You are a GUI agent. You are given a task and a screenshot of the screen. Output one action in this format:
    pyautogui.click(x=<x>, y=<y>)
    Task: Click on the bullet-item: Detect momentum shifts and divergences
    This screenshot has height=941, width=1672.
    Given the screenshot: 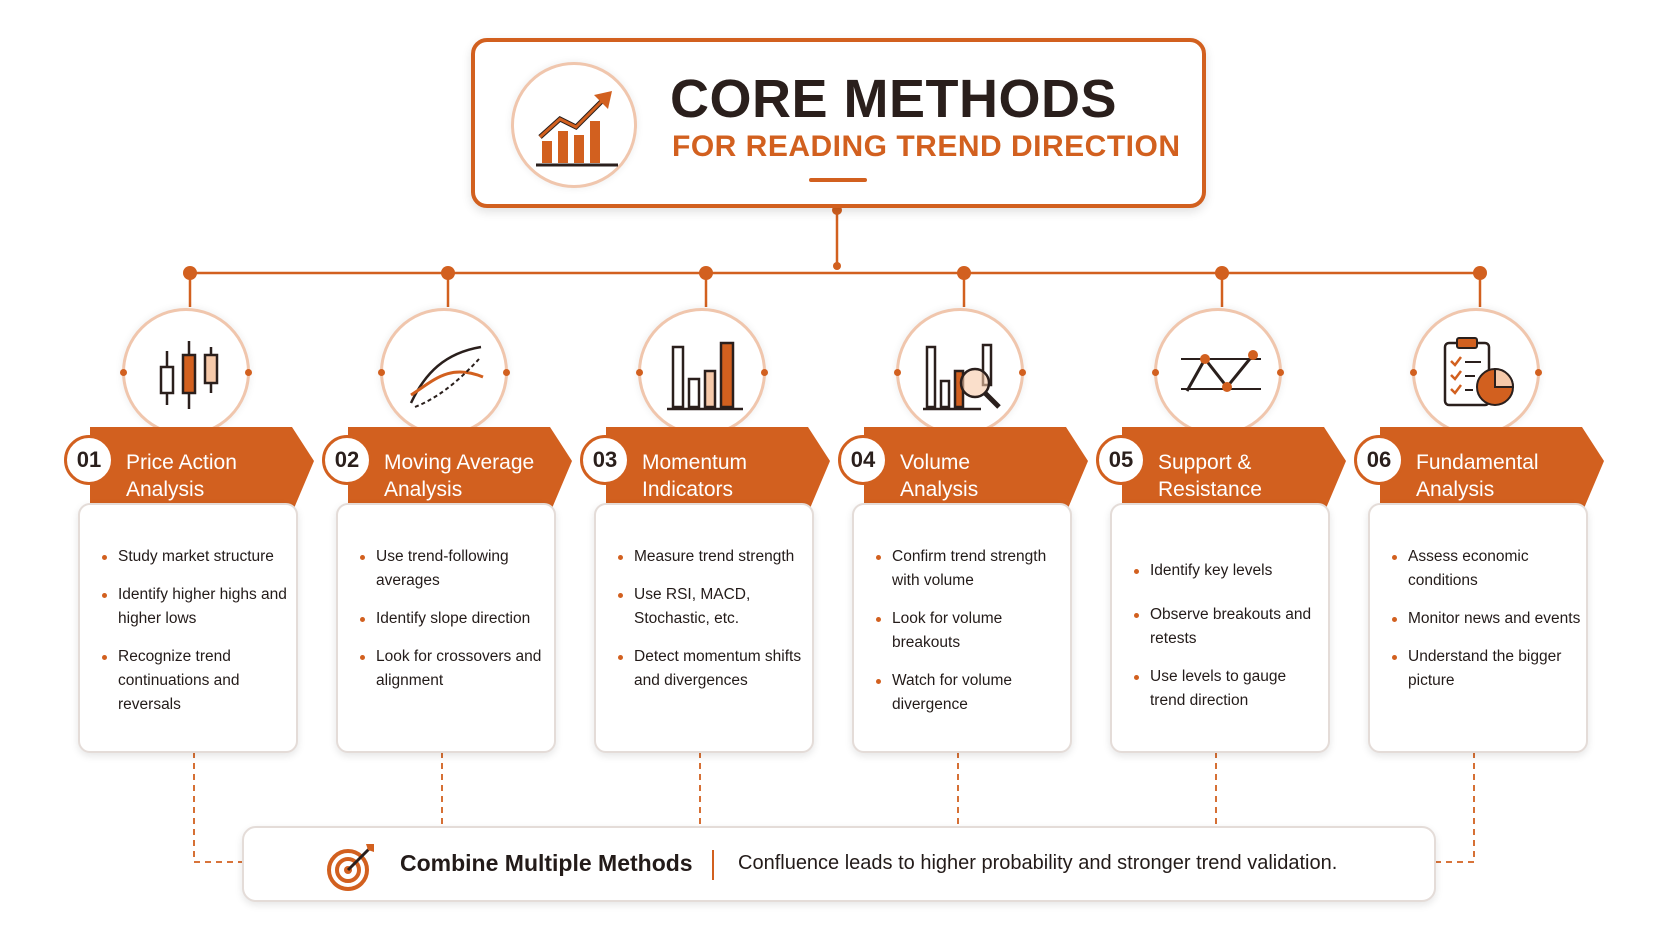 What is the action you would take?
    pyautogui.click(x=713, y=669)
    